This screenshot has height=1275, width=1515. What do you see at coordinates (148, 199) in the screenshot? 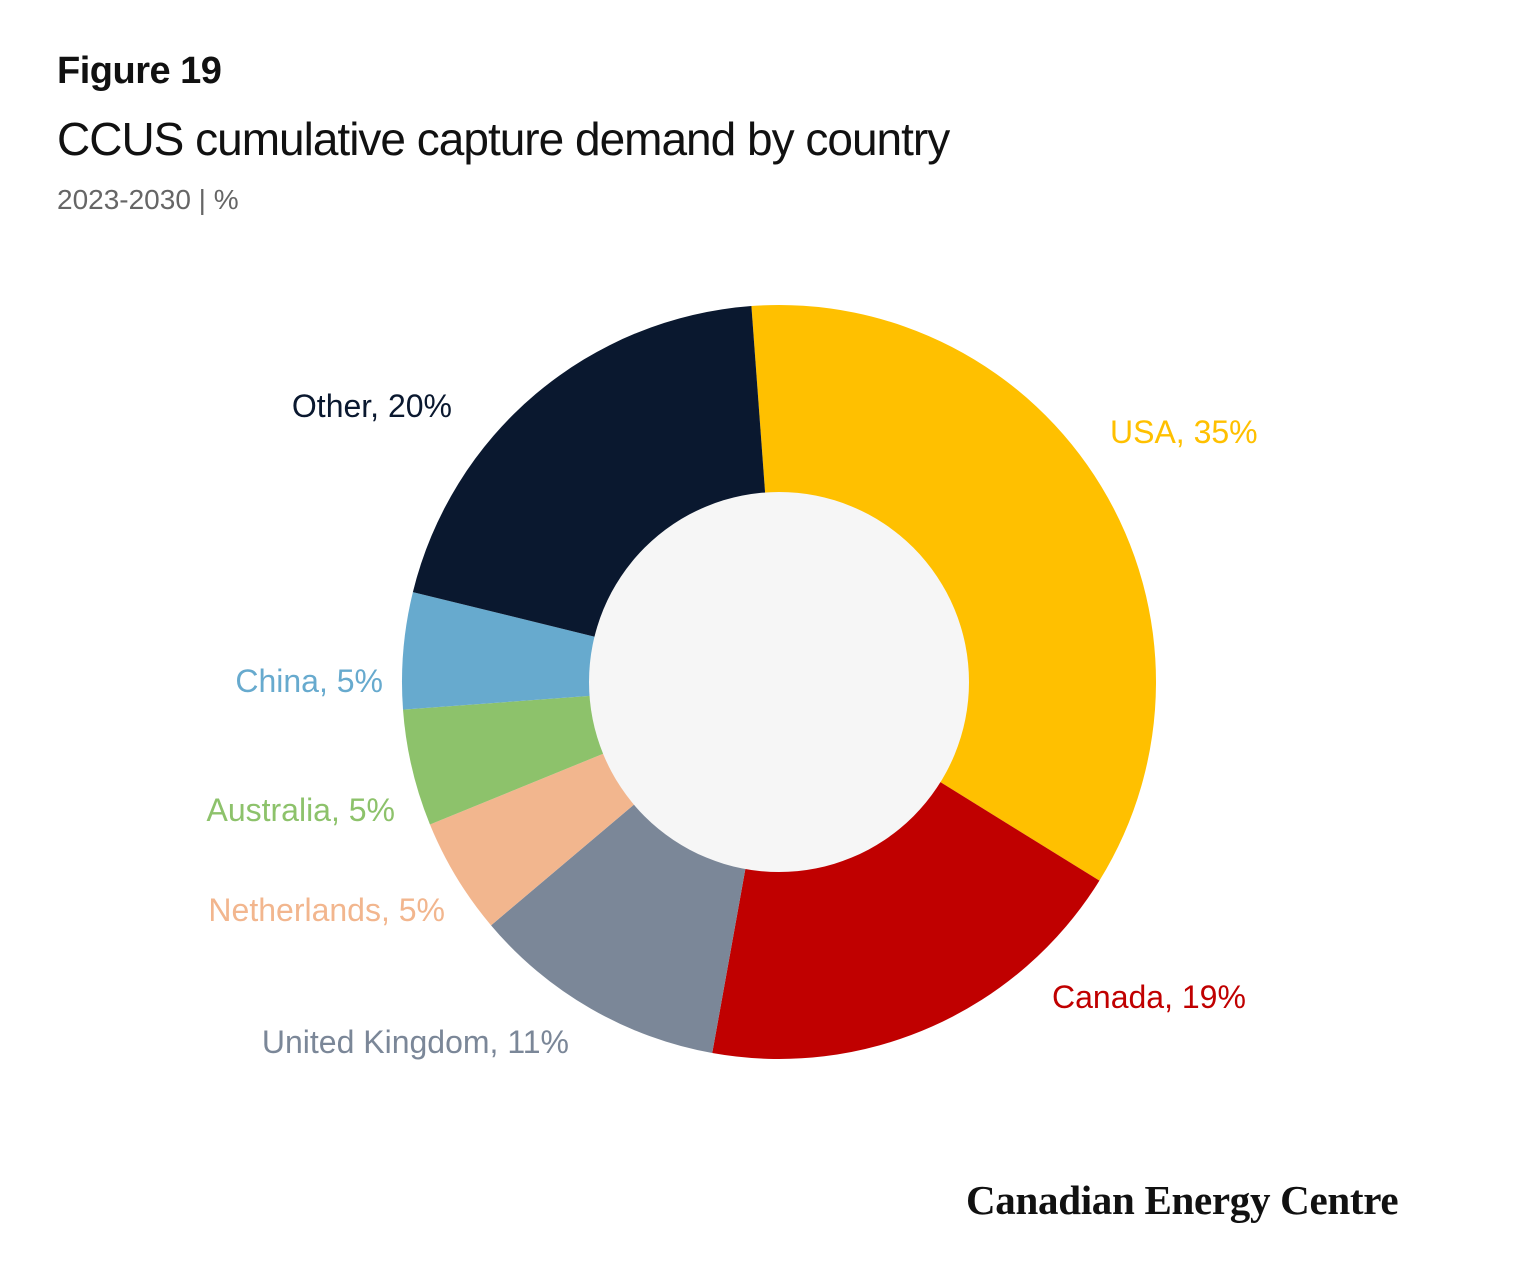
I see `chart-subtitle: 2023-2030 | %` at bounding box center [148, 199].